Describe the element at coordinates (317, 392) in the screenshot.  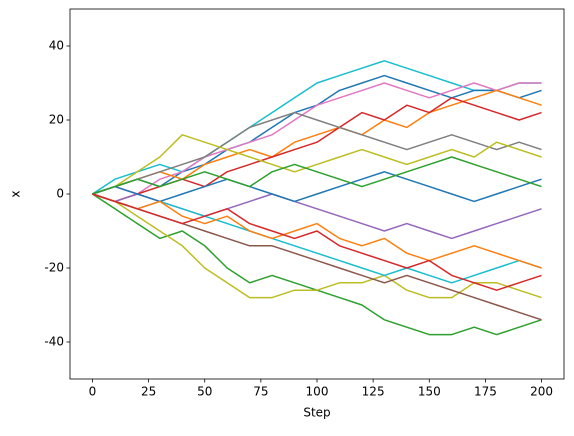
I see `x-tick-label: 100` at that location.